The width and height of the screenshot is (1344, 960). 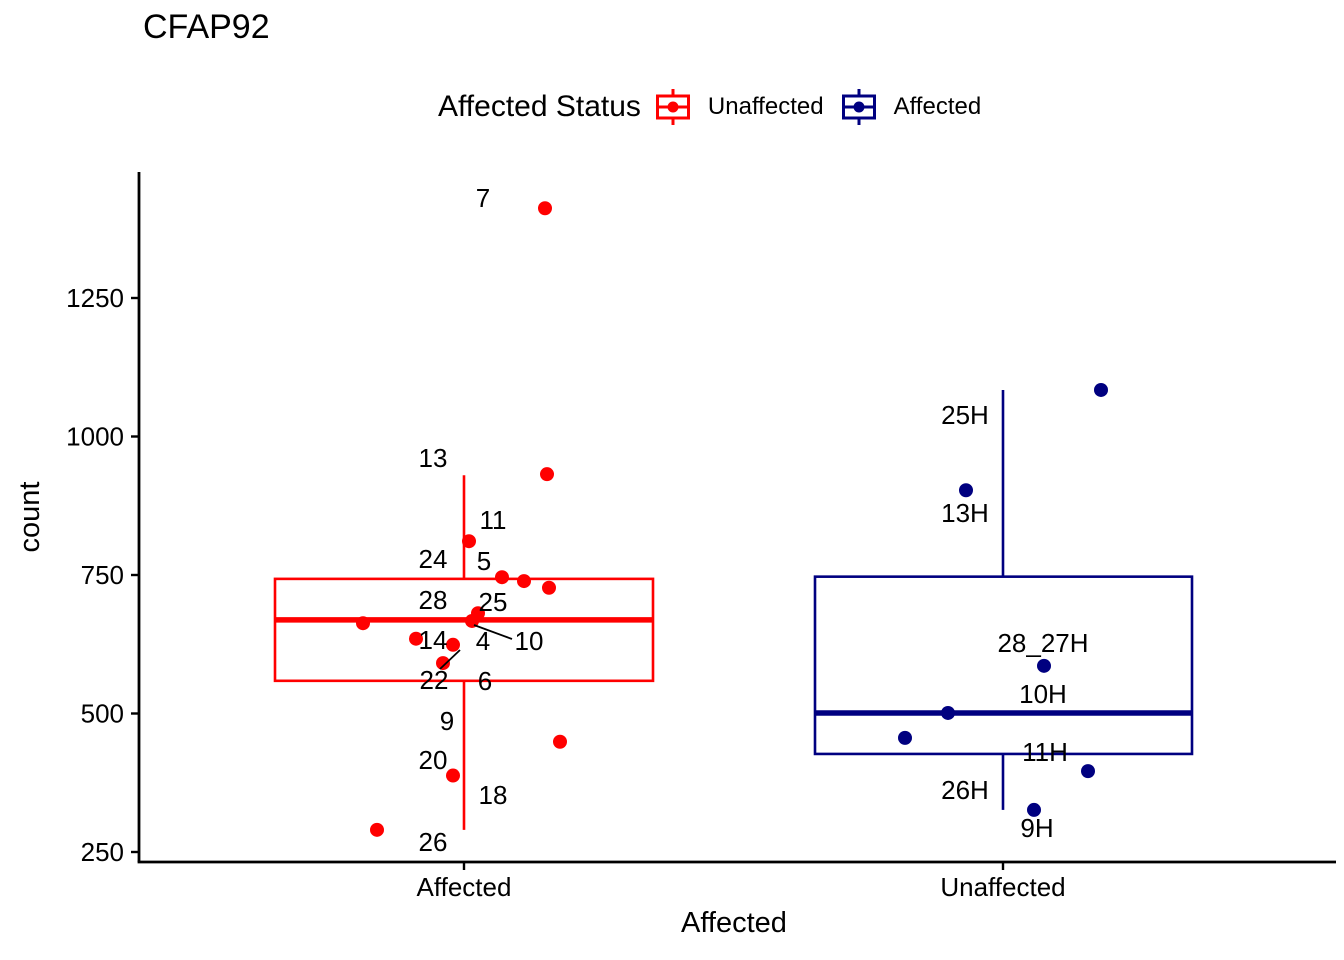 I want to click on point-label: 26H, so click(x=965, y=790).